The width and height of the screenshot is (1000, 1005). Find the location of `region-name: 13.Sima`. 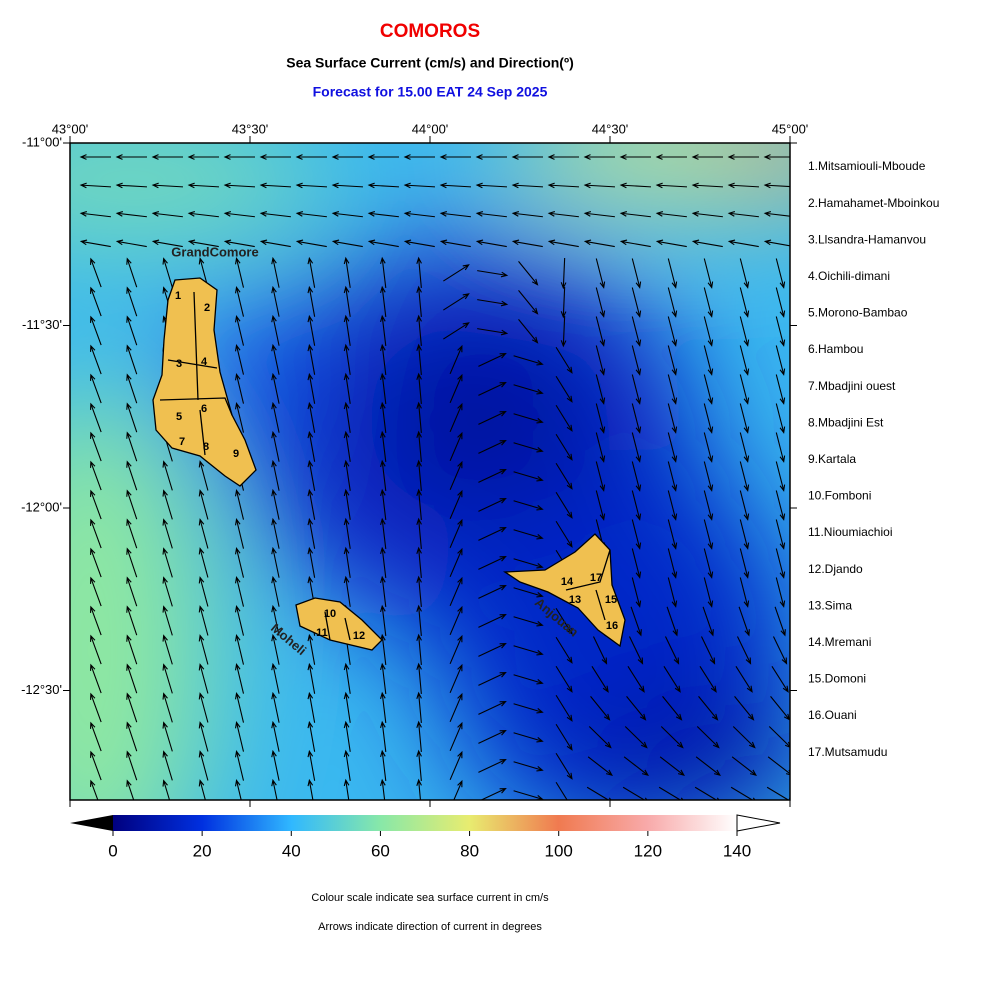

region-name: 13.Sima is located at coordinates (830, 605).